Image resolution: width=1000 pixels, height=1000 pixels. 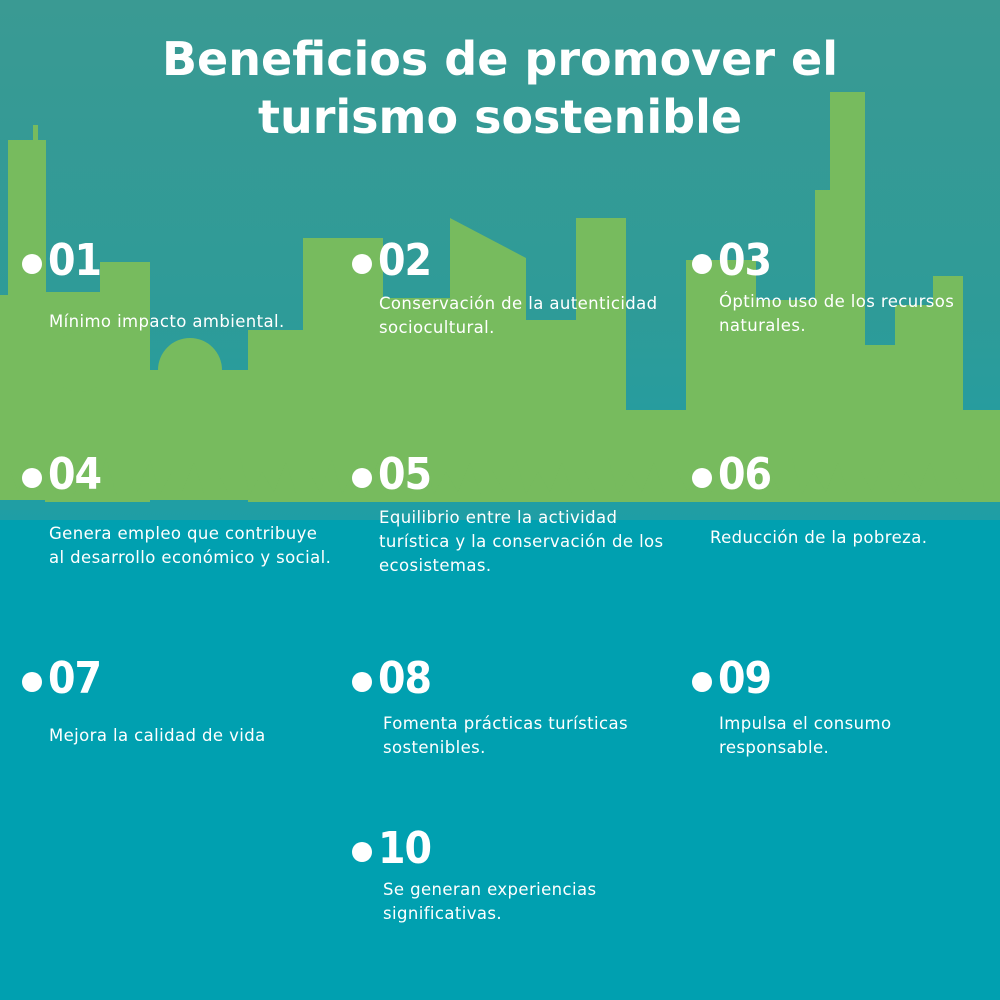 What do you see at coordinates (172, 701) in the screenshot?
I see `benefit-item-07: 07 Mejora la calidad de vida` at bounding box center [172, 701].